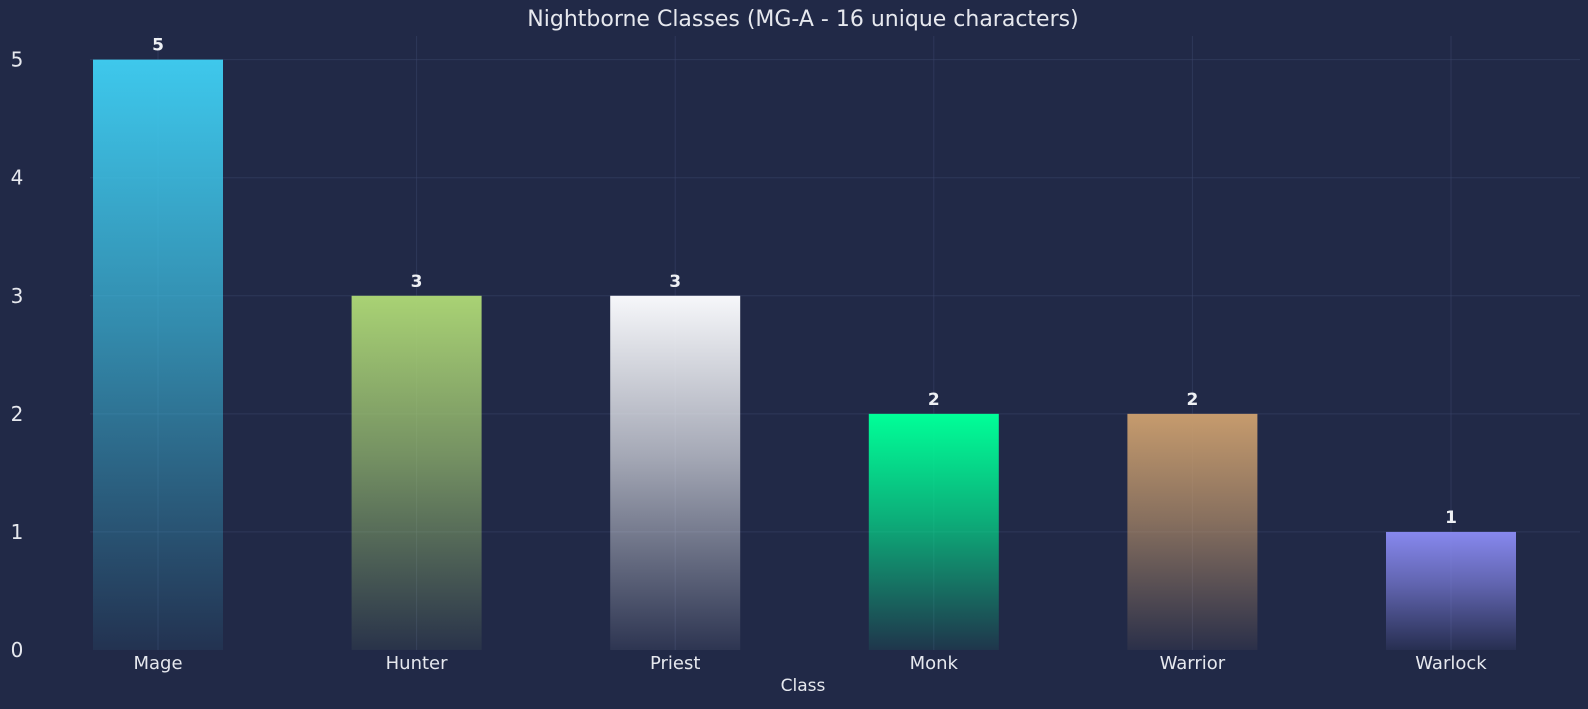 The width and height of the screenshot is (1588, 709). Describe the element at coordinates (1451, 518) in the screenshot. I see `value-label-warlock: 1` at that location.